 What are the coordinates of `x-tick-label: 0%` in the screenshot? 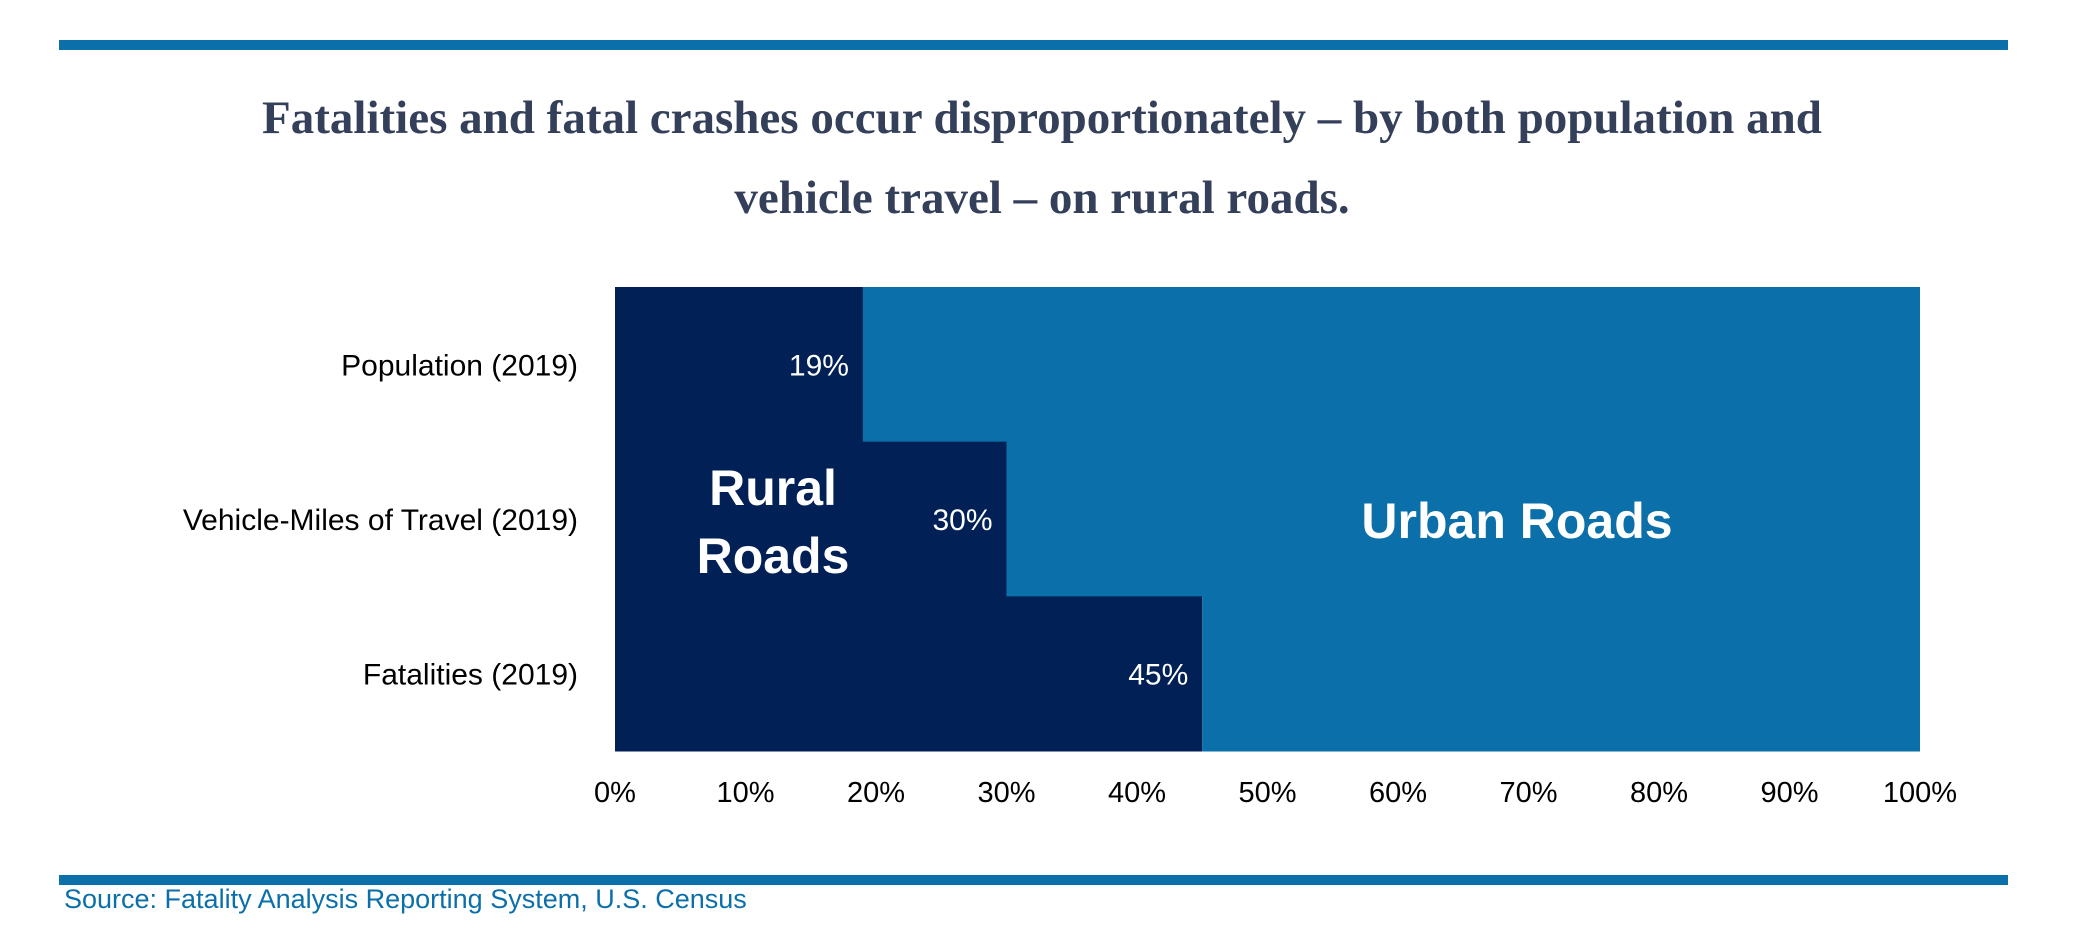 It's located at (615, 793).